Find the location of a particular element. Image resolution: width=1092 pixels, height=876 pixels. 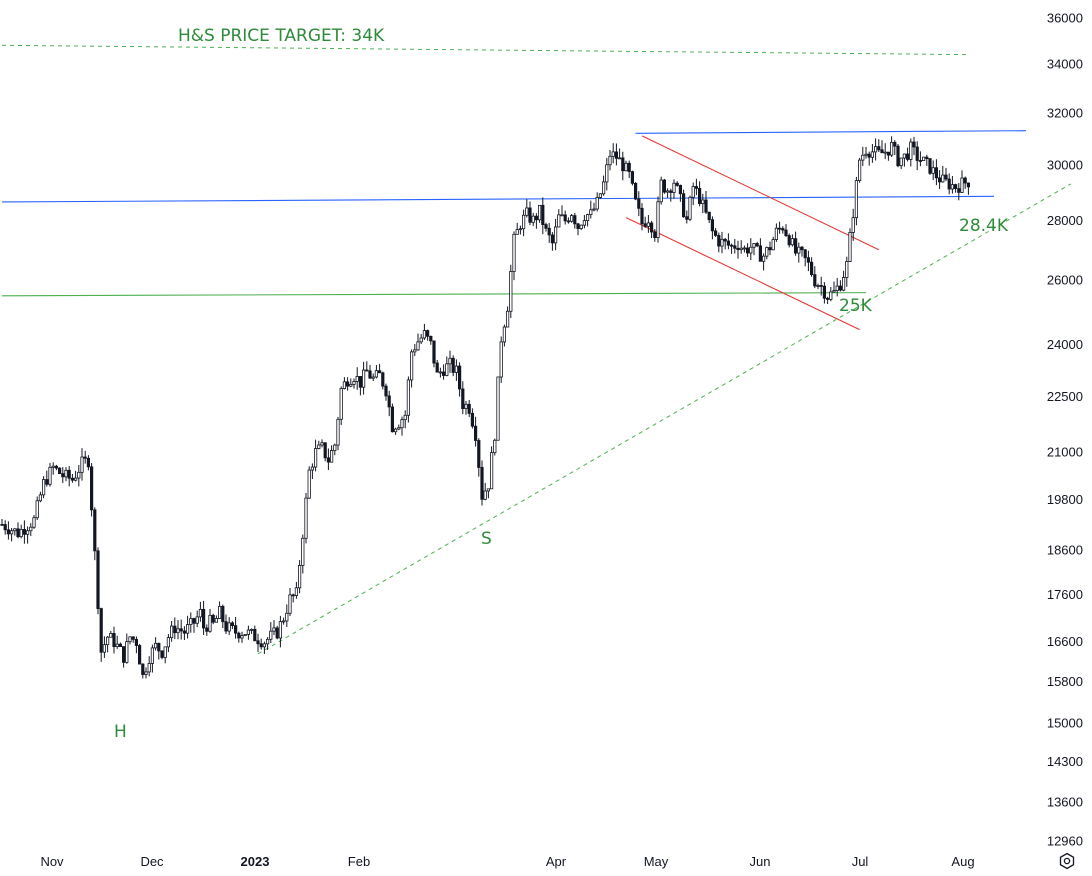

chart-settings-button is located at coordinates (1067, 861).